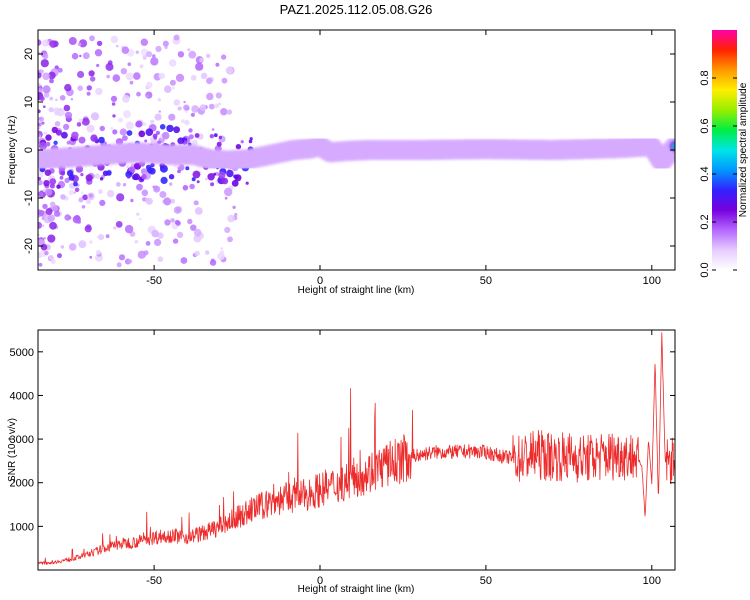 This screenshot has height=600, width=750. I want to click on snr-y-axis-label: SNR (10 * v/v), so click(12, 450).